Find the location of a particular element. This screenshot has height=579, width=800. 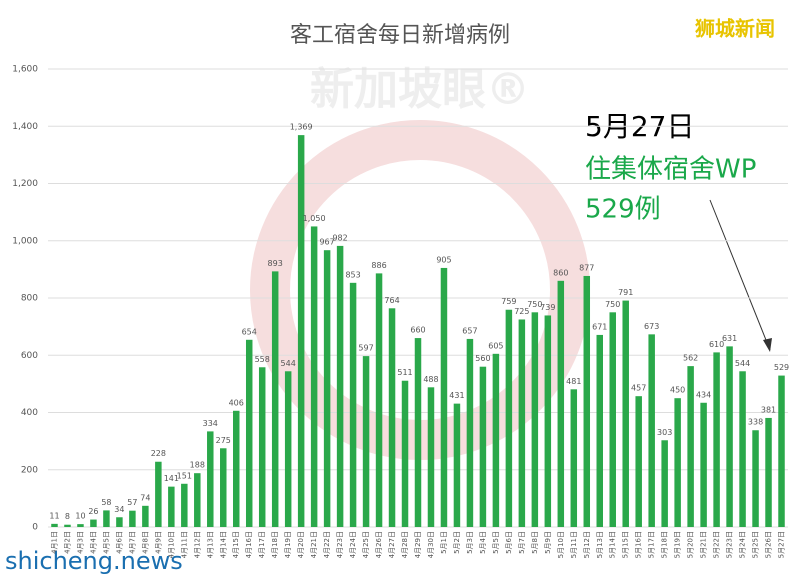

x-tick-label: 5月18日 is located at coordinates (665, 544).